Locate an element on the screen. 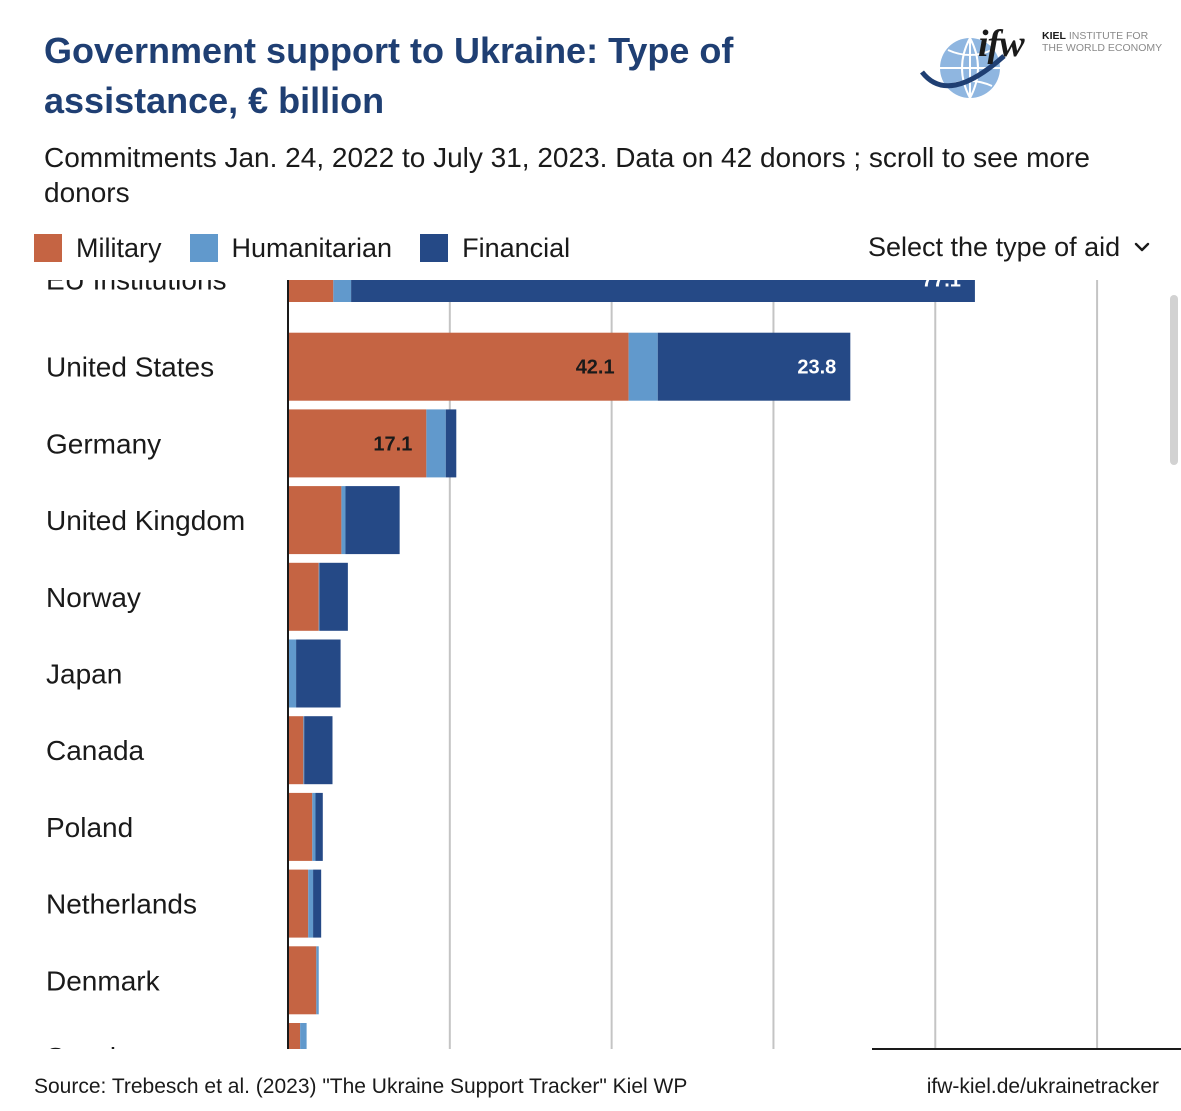  bar-eu-institutions-humanitarian is located at coordinates (342, 291).